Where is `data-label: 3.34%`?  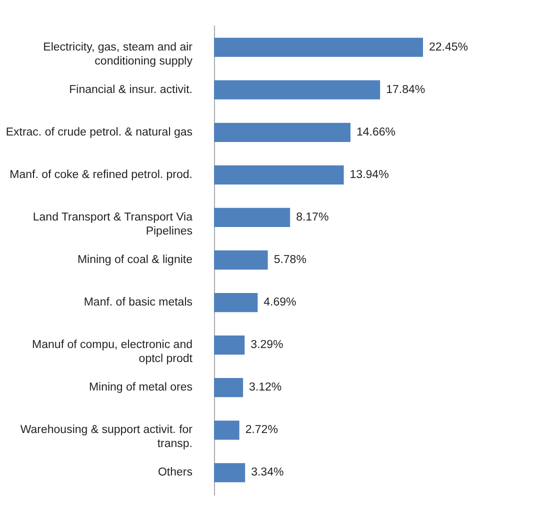 data-label: 3.34% is located at coordinates (267, 472).